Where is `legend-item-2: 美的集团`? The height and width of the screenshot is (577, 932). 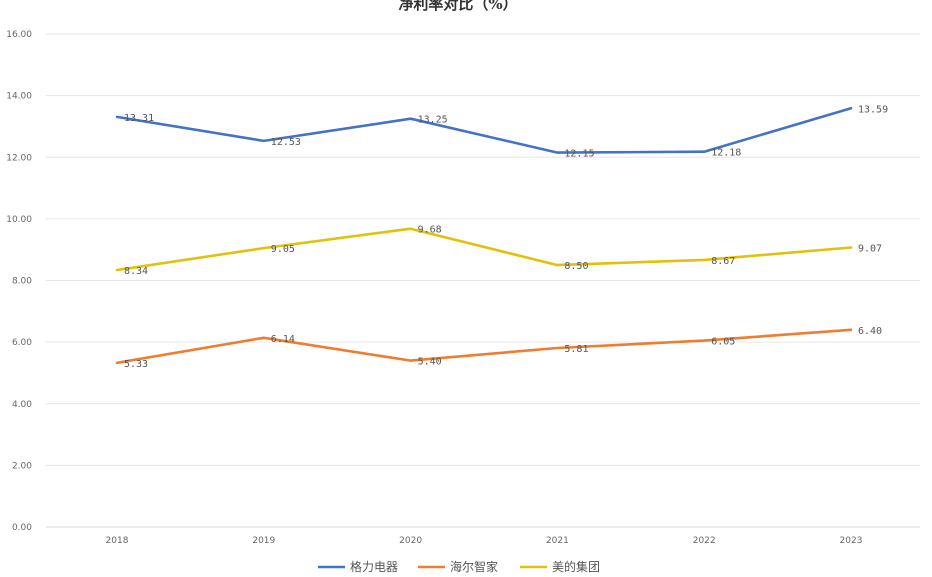 legend-item-2: 美的集团 is located at coordinates (560, 566).